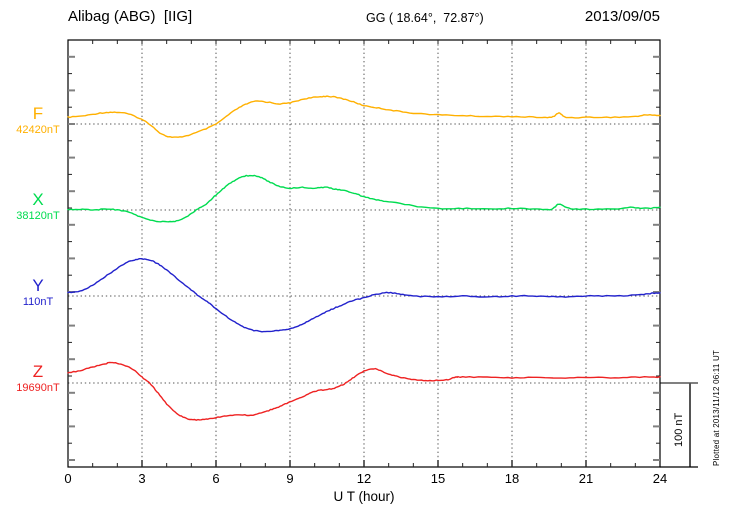 This screenshot has height=520, width=730. What do you see at coordinates (364, 391) in the screenshot?
I see `trace-Z` at bounding box center [364, 391].